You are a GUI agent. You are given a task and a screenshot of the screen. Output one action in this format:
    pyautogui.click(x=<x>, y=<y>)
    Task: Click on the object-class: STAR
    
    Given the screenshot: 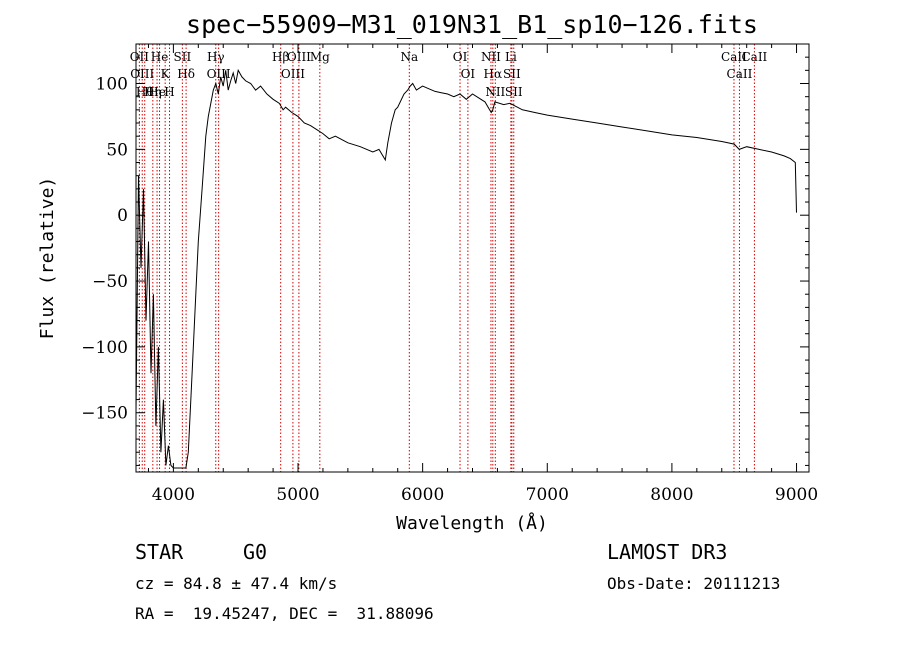 What is the action you would take?
    pyautogui.click(x=159, y=552)
    